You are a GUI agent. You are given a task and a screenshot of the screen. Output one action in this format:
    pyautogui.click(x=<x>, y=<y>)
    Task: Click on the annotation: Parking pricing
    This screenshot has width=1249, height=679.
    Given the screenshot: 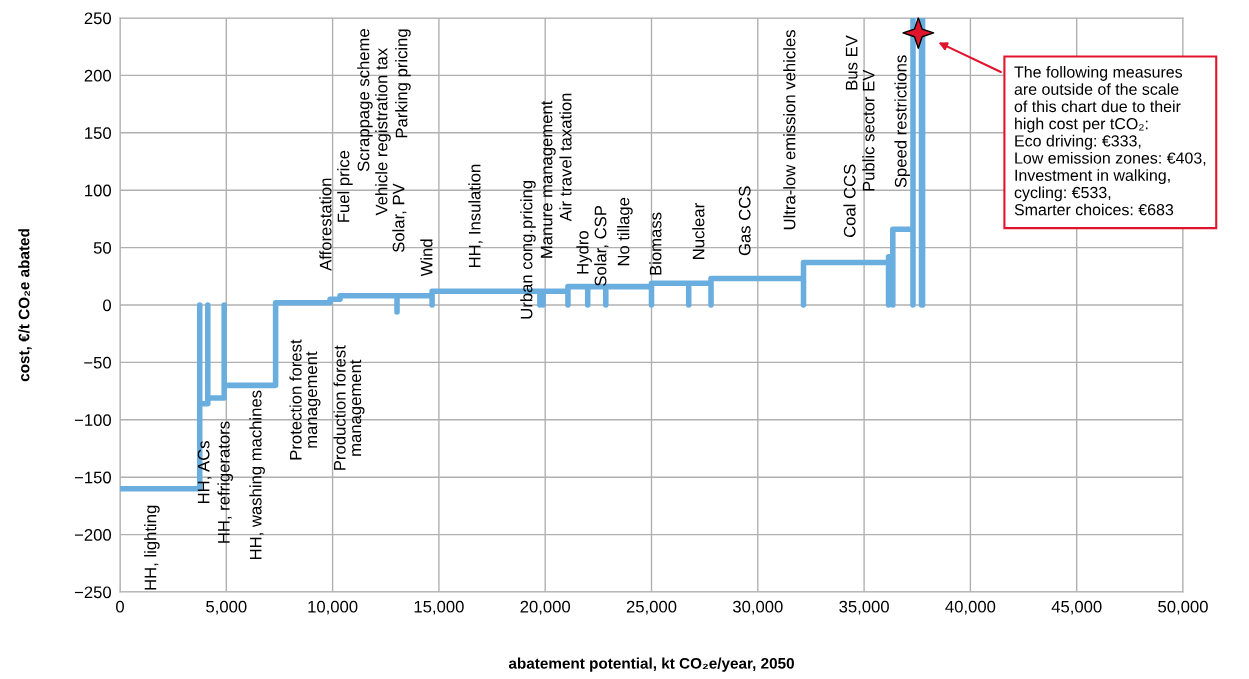 What is the action you would take?
    pyautogui.click(x=403, y=83)
    